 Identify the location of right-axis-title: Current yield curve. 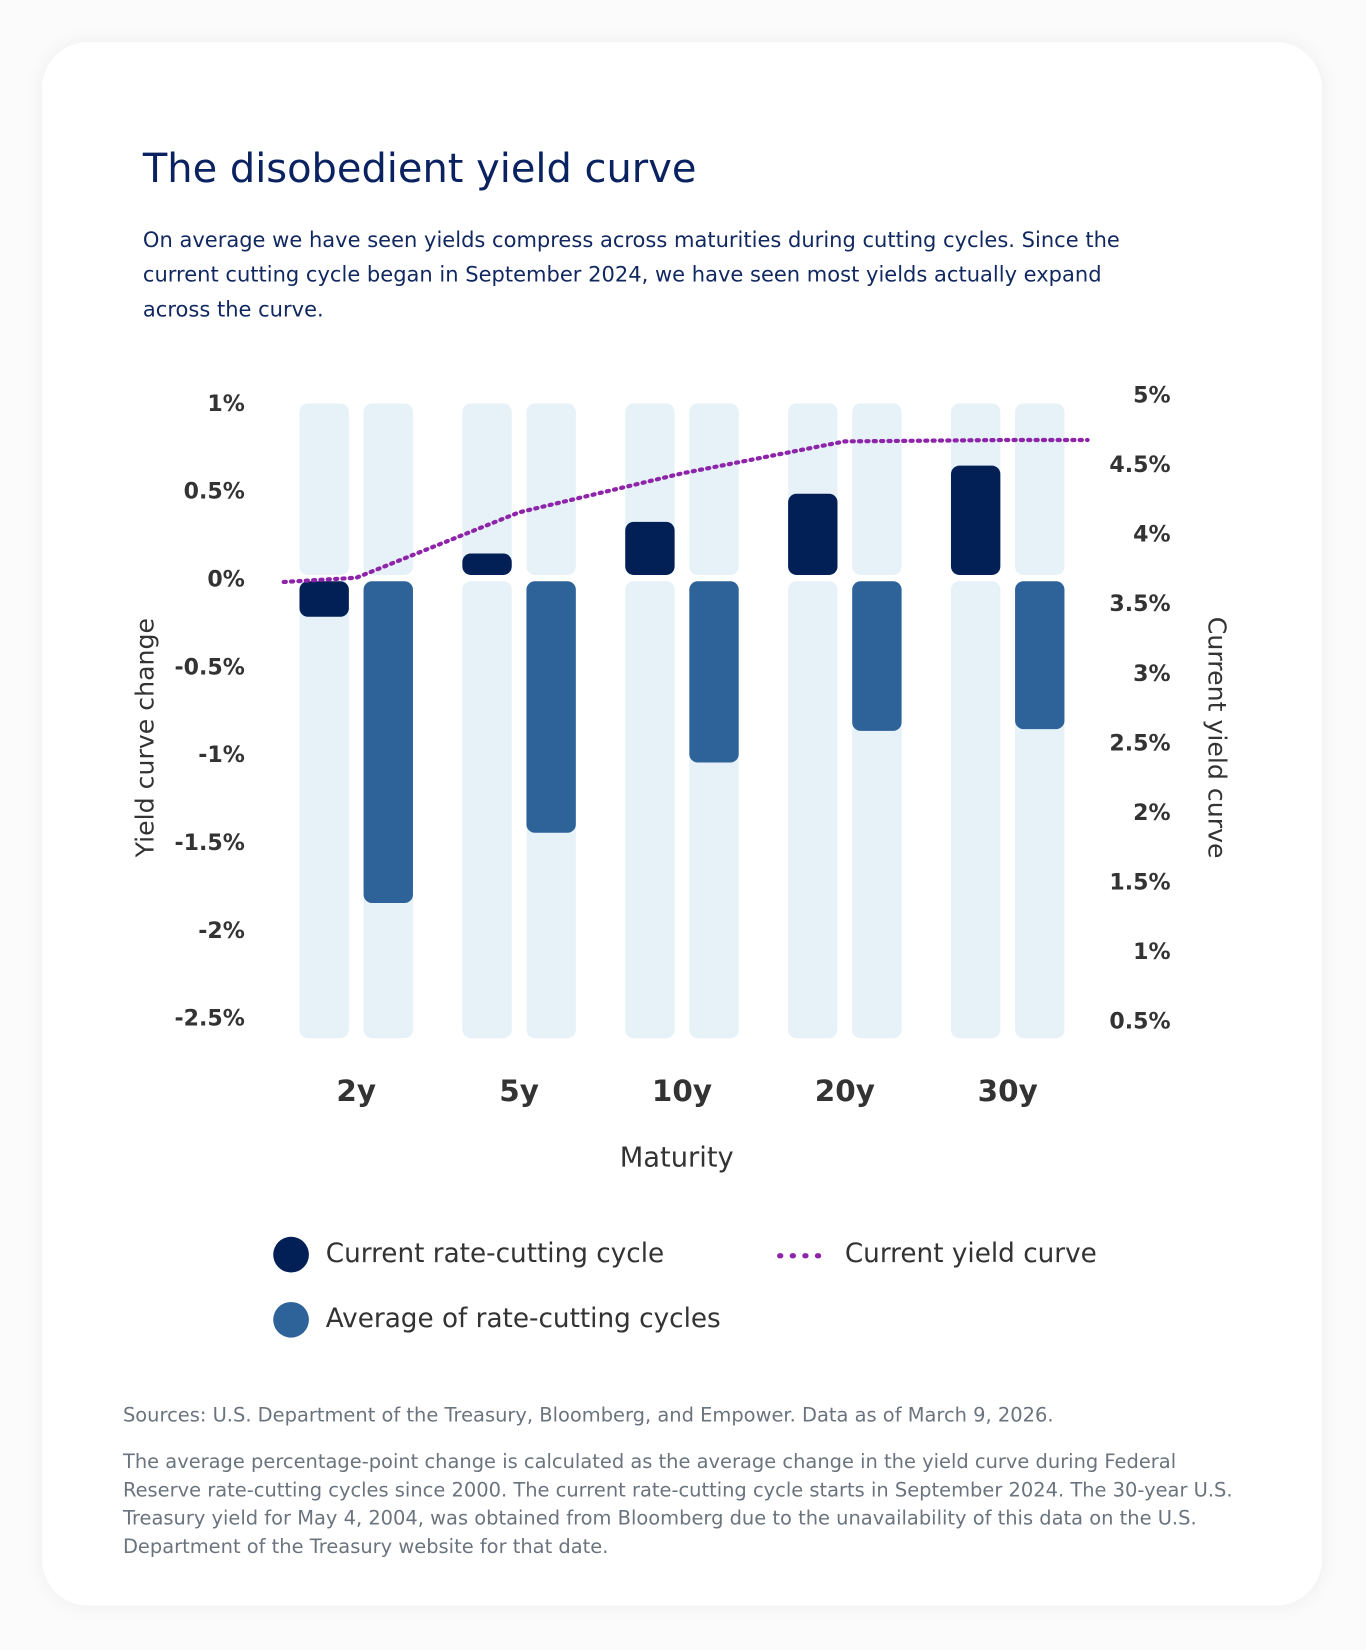
(1216, 738).